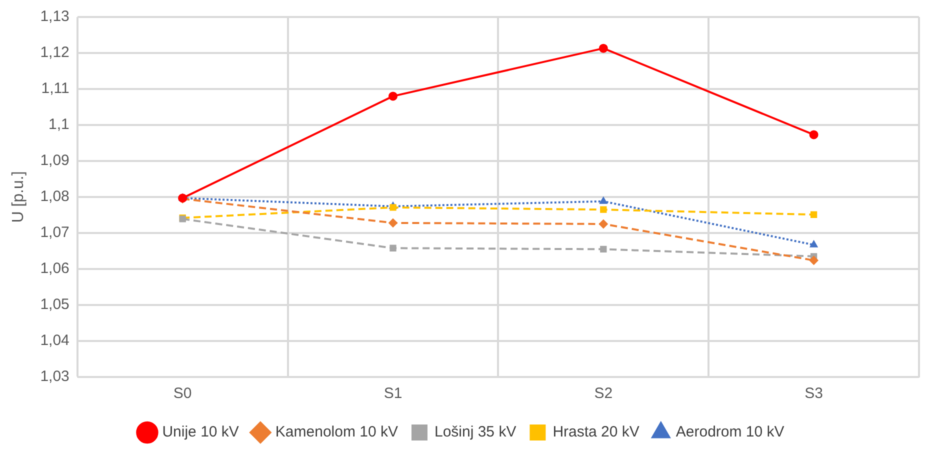 The image size is (939, 455). What do you see at coordinates (59, 125) in the screenshot?
I see `y-tick-label: 1,1` at bounding box center [59, 125].